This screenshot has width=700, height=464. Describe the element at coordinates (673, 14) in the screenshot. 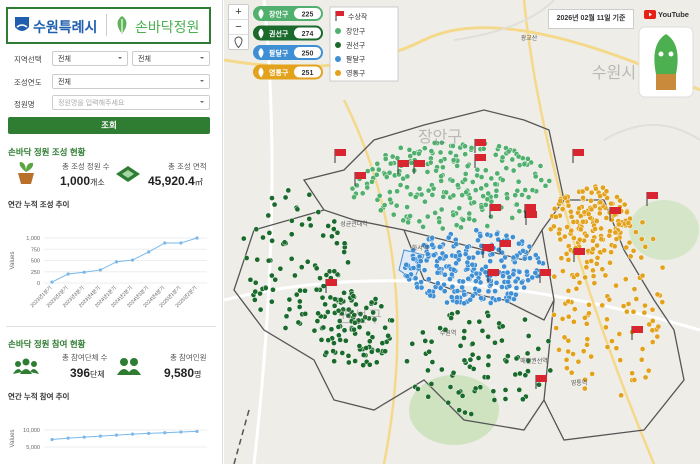

I see `youtube-text: YouTube` at that location.